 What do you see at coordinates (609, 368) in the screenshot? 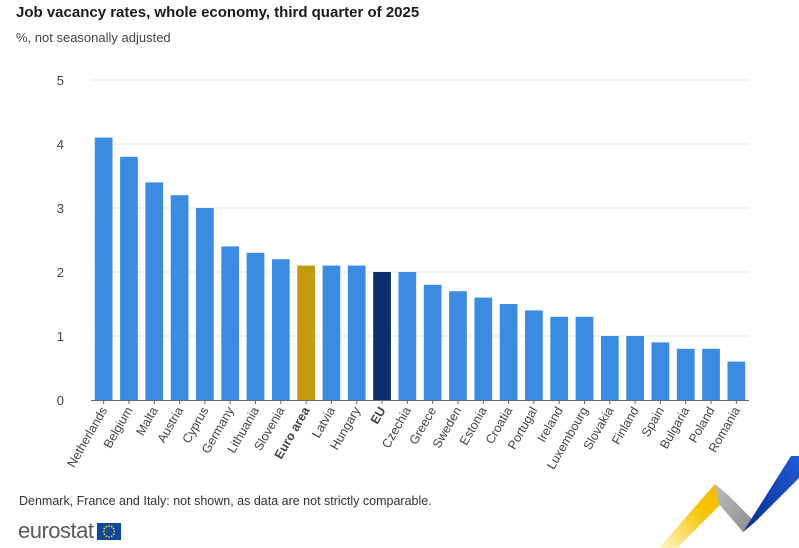
I see `bar-slovakia` at bounding box center [609, 368].